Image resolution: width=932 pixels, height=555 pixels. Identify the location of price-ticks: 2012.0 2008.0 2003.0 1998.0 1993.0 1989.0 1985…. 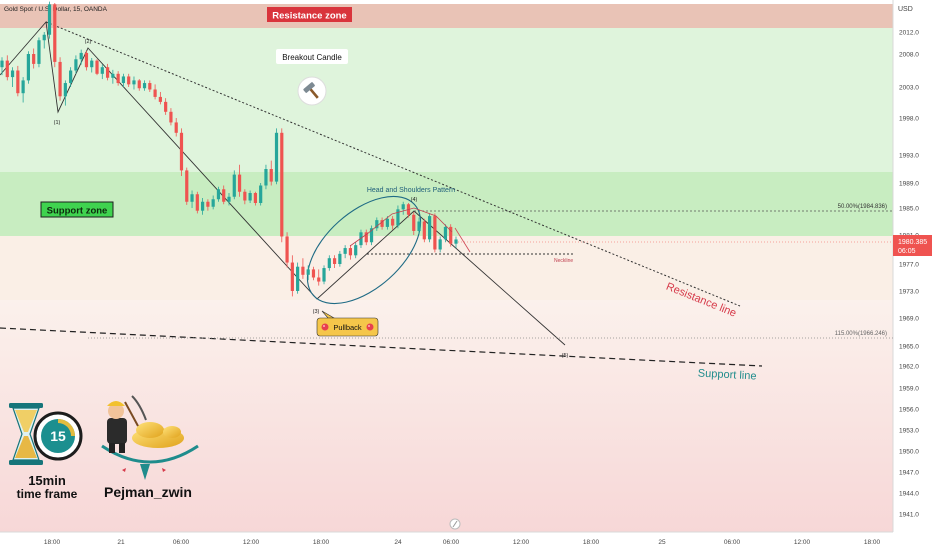
(909, 274).